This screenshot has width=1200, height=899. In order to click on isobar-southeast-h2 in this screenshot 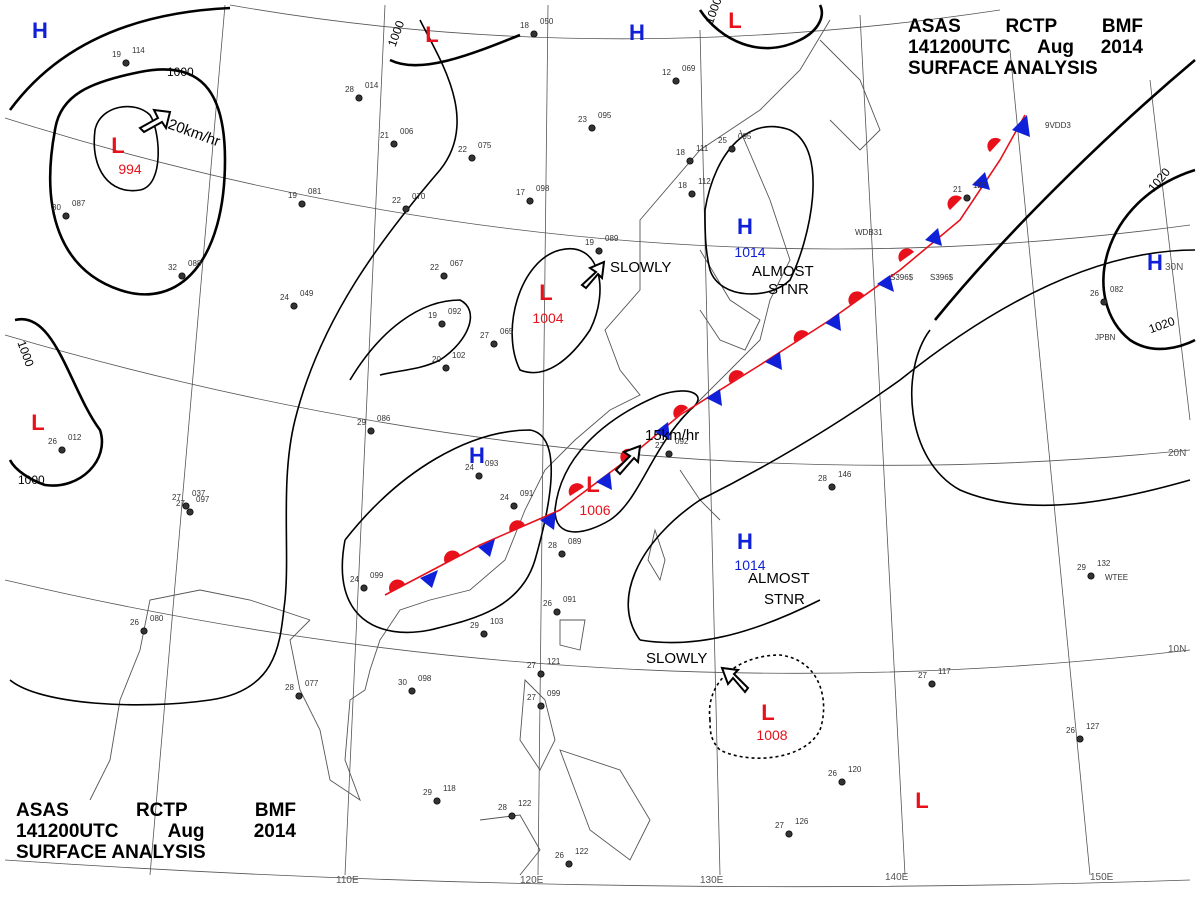, I will do `click(730, 621)`.